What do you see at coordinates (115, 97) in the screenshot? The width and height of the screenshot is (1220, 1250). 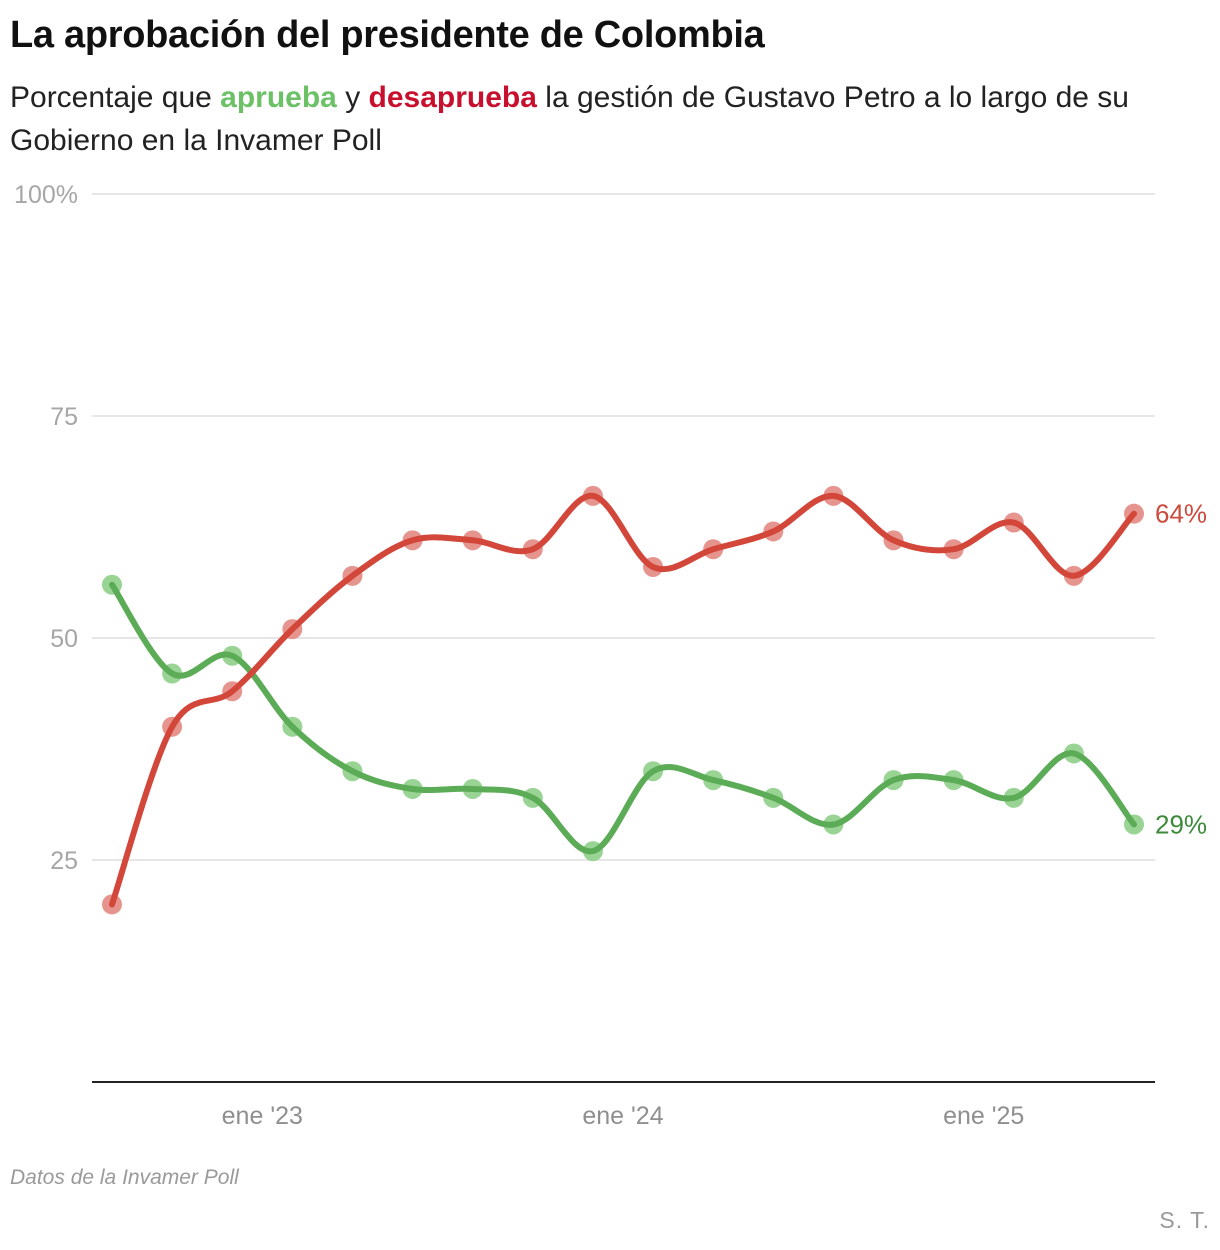 I see `subtitle-prefix: Porcentaje que` at bounding box center [115, 97].